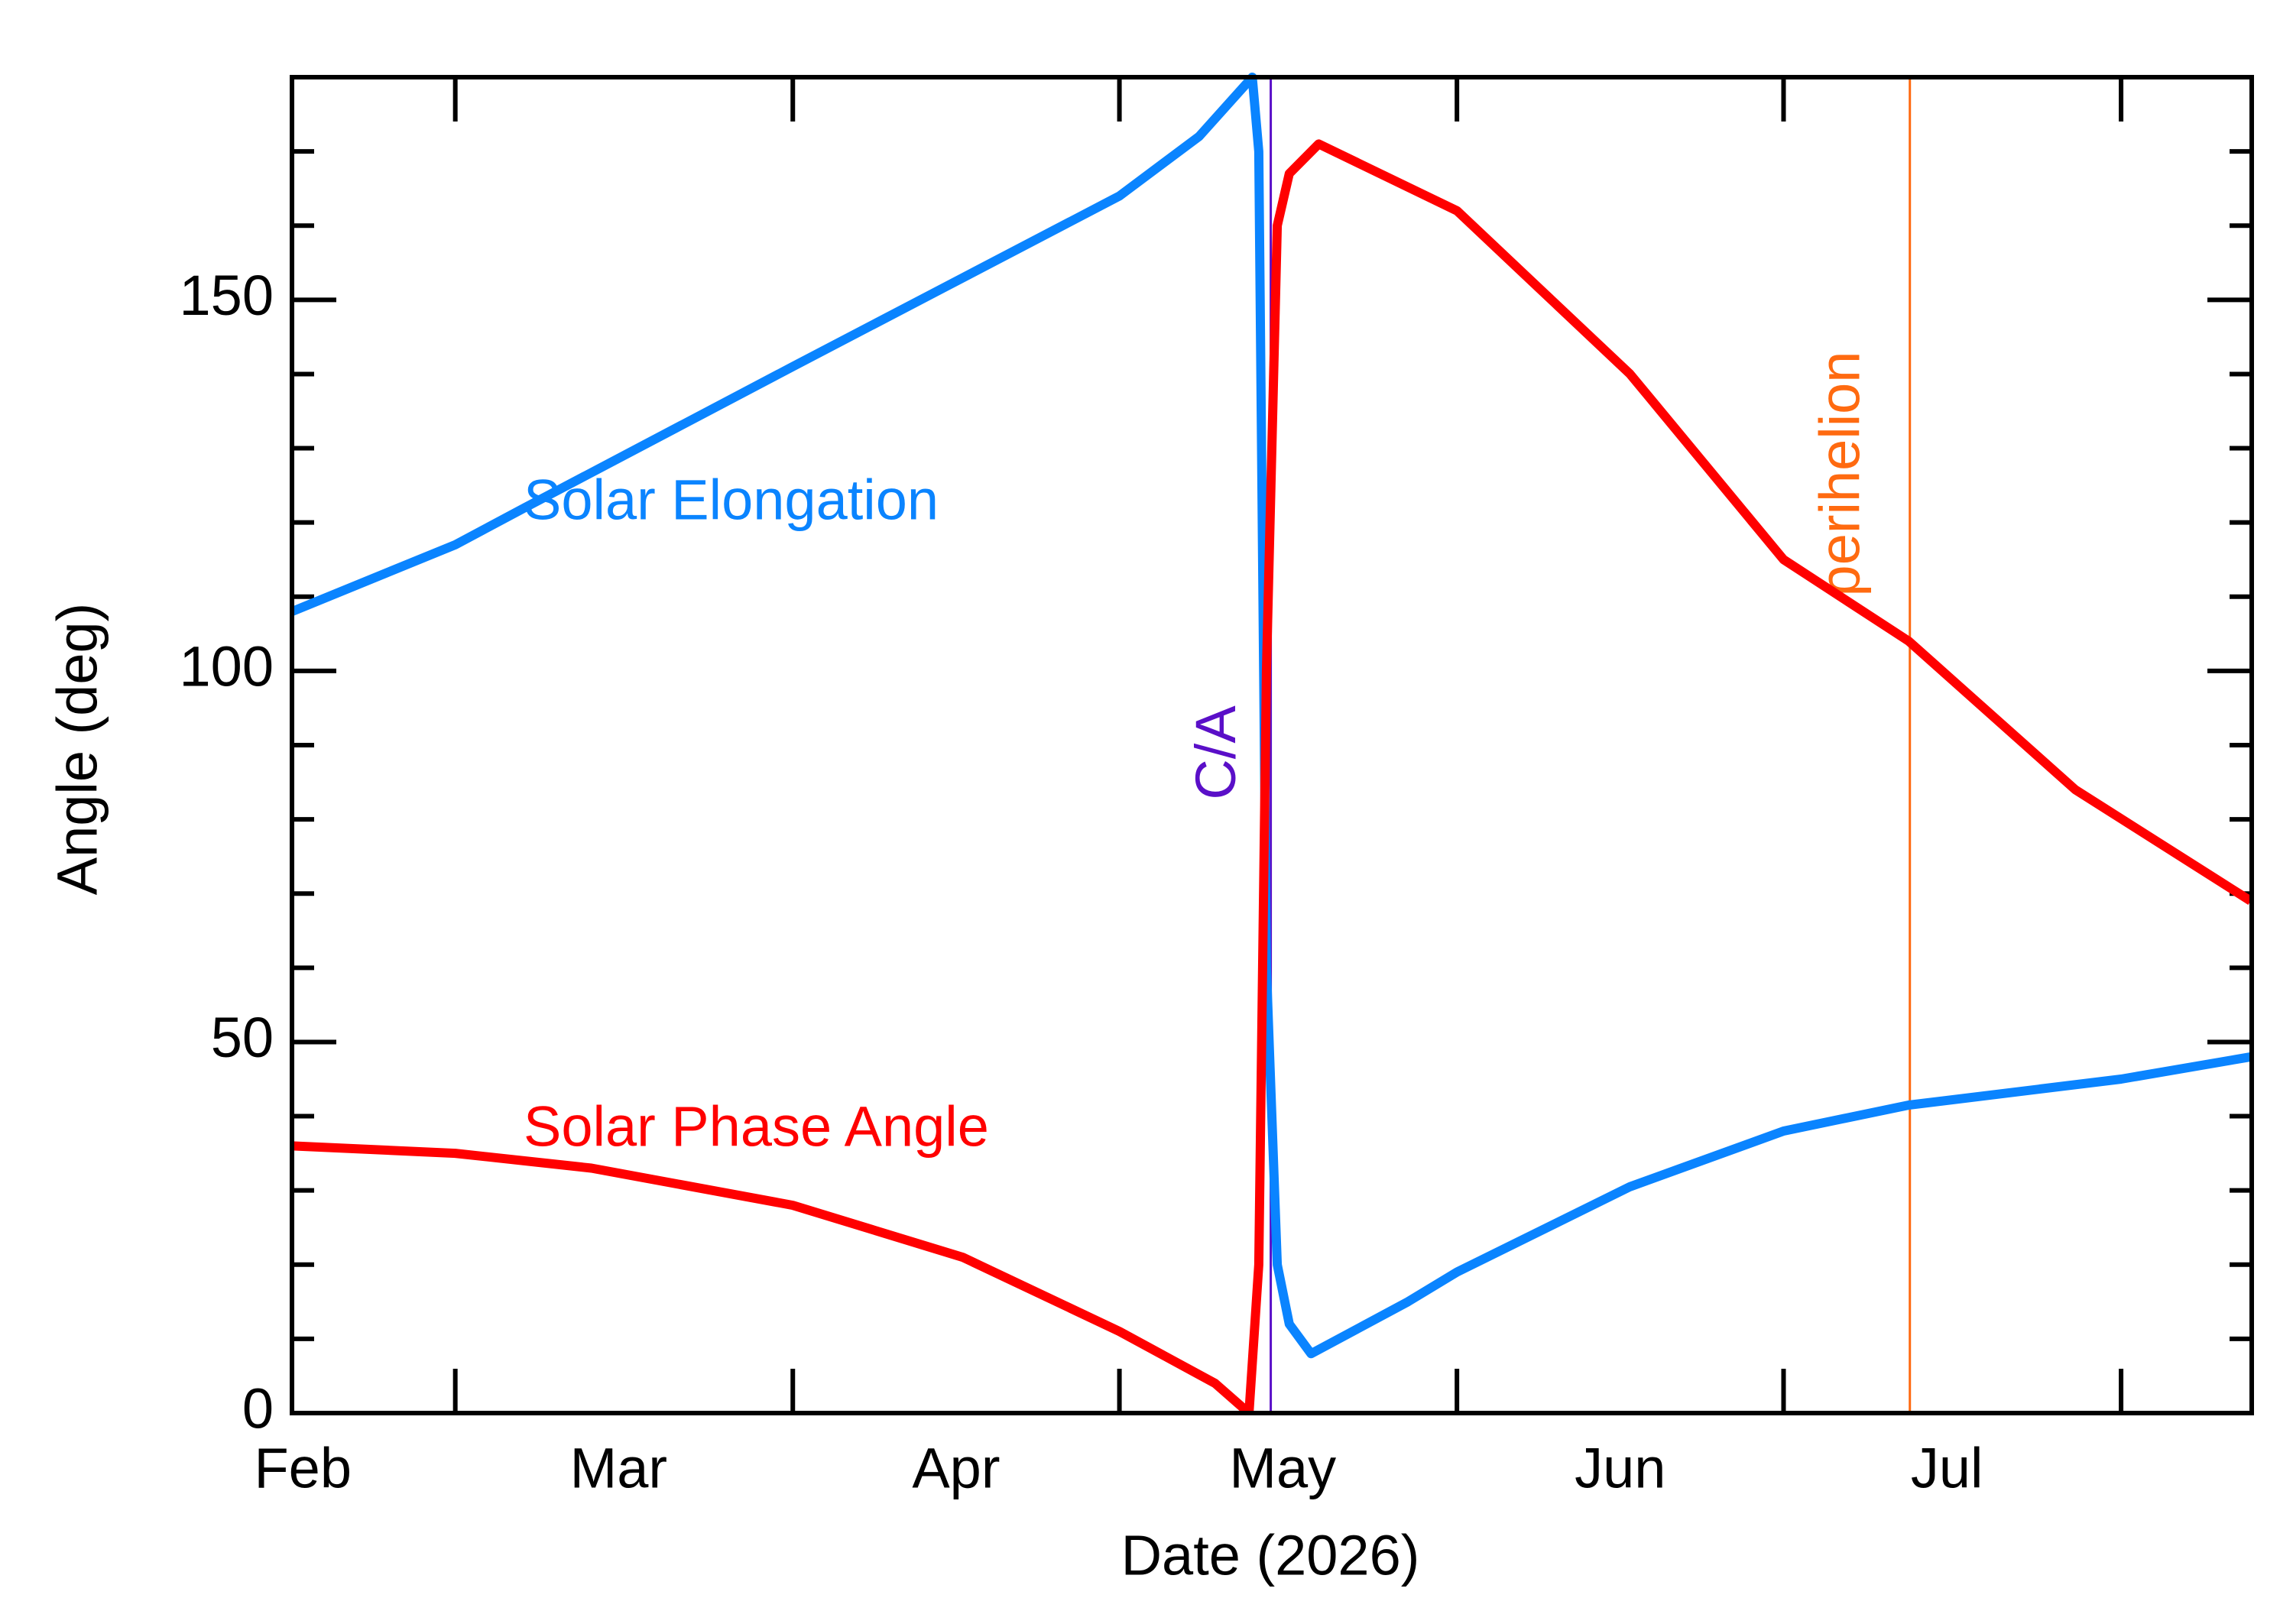 This screenshot has height=1624, width=2293. Describe the element at coordinates (1620, 1468) in the screenshot. I see `x-tick-label: Jun` at that location.